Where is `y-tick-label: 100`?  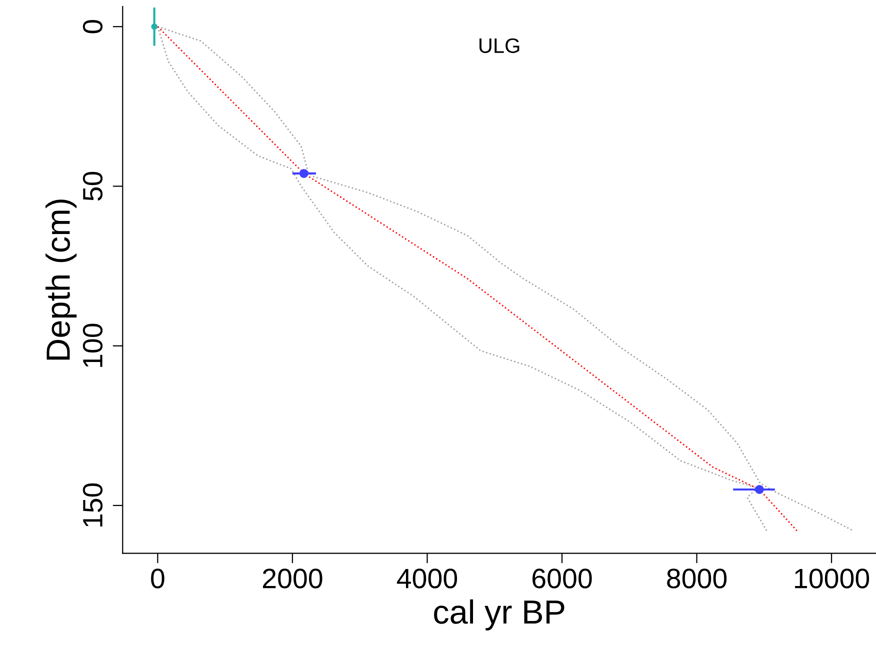
y-tick-label: 100 is located at coordinates (92, 345).